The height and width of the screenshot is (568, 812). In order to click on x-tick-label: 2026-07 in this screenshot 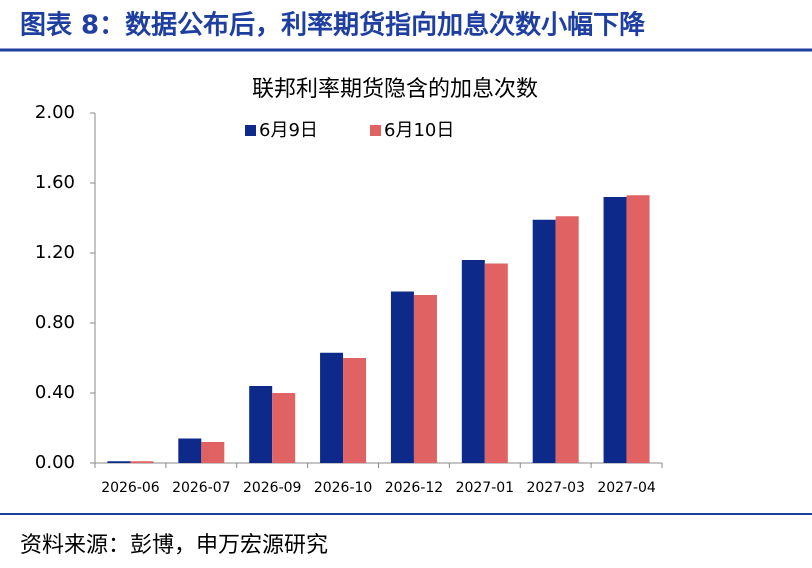, I will do `click(201, 488)`.